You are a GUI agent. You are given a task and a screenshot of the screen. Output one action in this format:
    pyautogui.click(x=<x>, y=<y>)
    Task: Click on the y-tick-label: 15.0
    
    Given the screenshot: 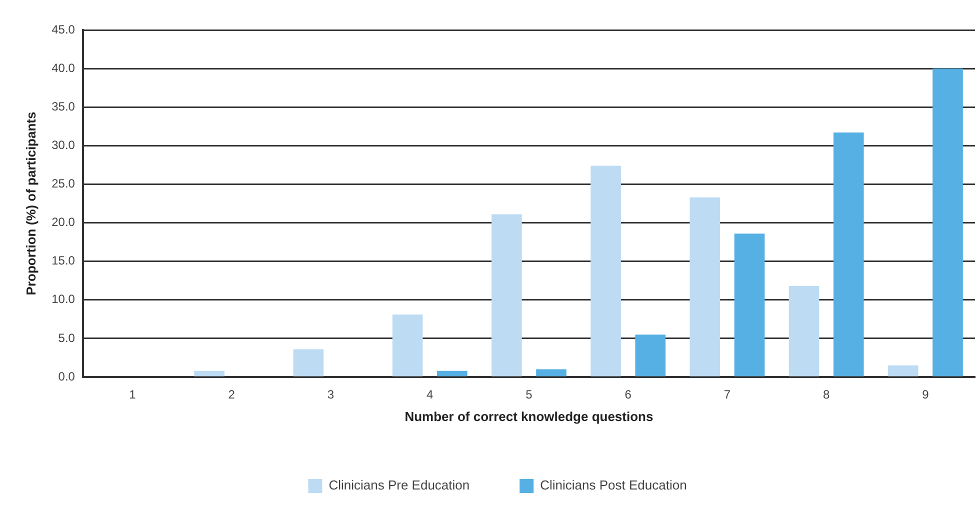 What is the action you would take?
    pyautogui.click(x=64, y=261)
    